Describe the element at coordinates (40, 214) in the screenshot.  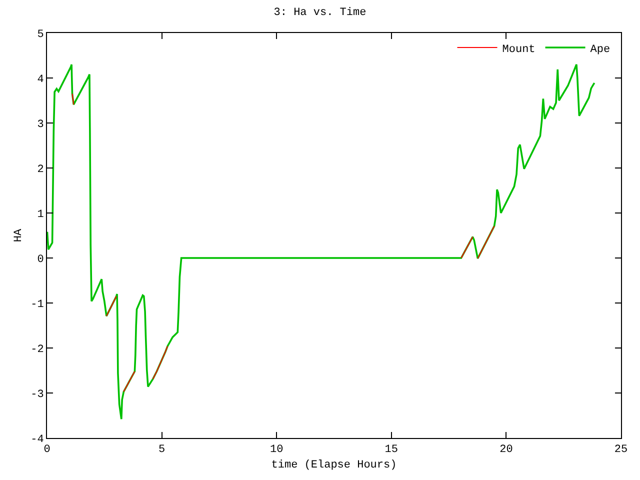
I see `y-tick-label: 1` at that location.